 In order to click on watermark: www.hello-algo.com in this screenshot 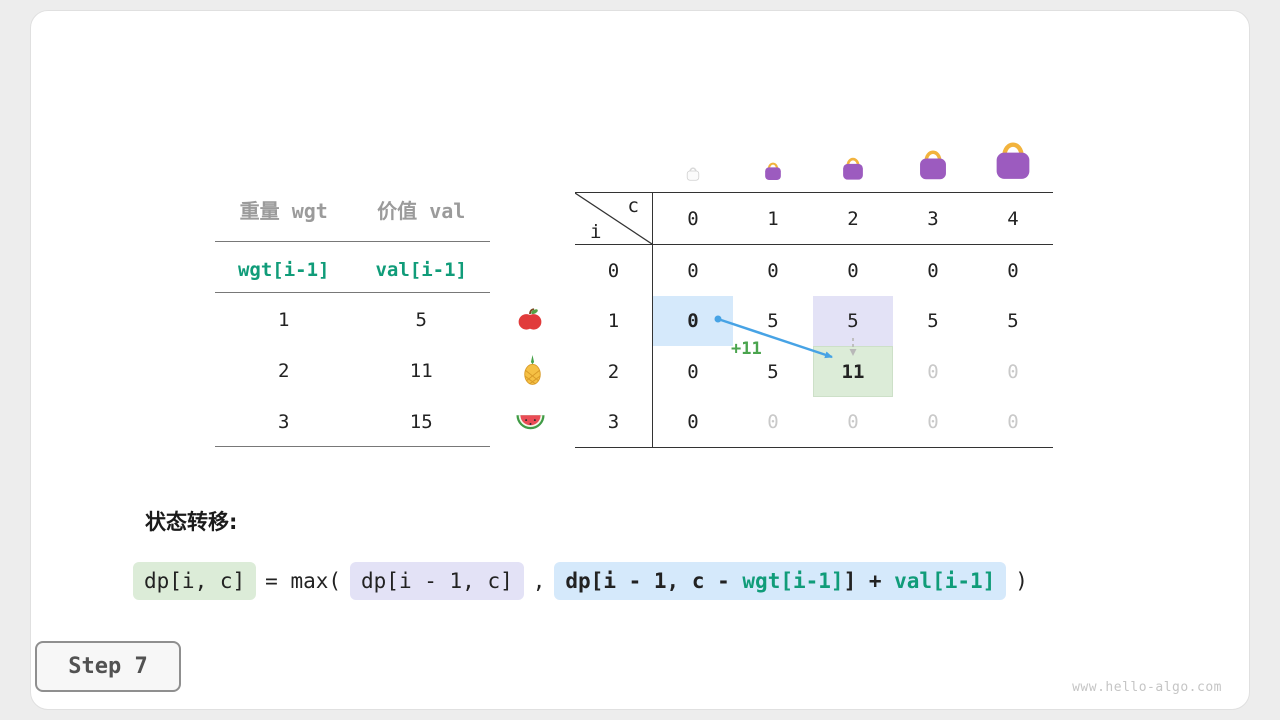, I will do `click(1147, 687)`.